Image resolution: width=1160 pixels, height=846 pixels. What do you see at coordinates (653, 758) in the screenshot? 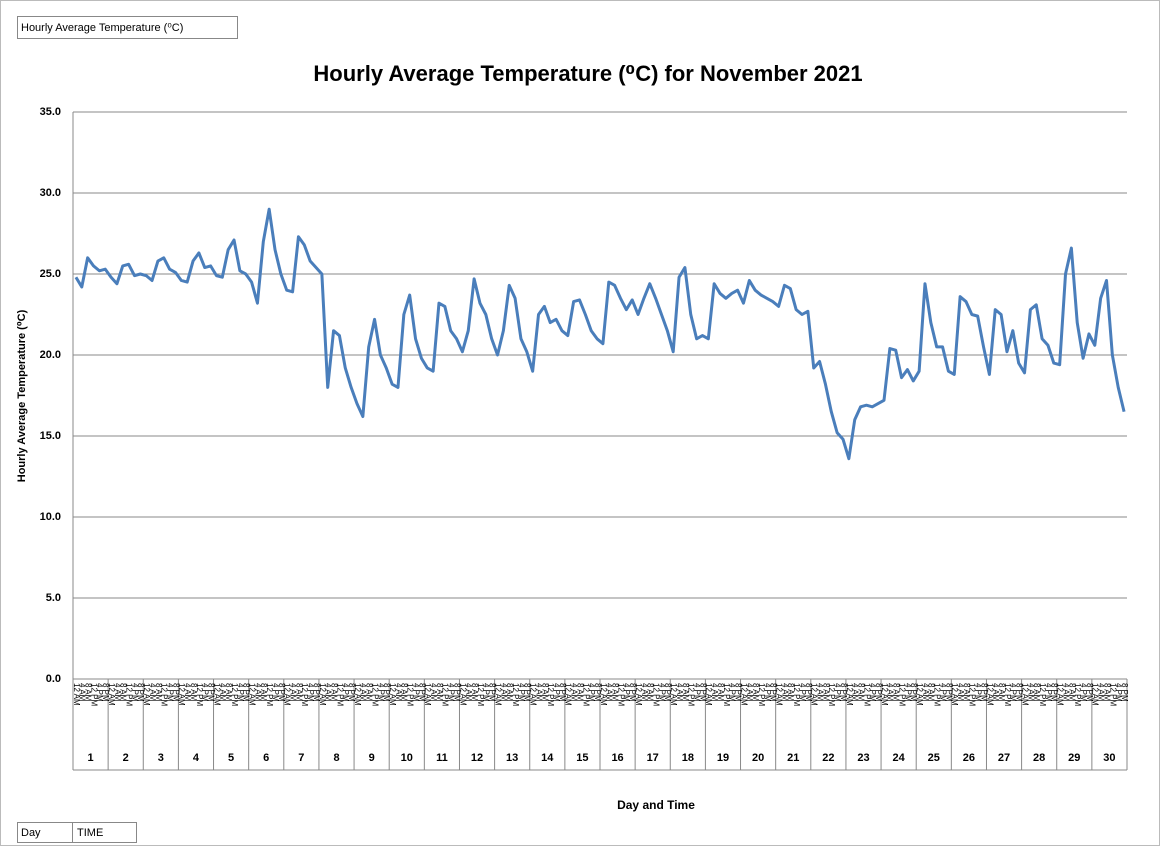
I see `x-tick-label: 17` at bounding box center [653, 758].